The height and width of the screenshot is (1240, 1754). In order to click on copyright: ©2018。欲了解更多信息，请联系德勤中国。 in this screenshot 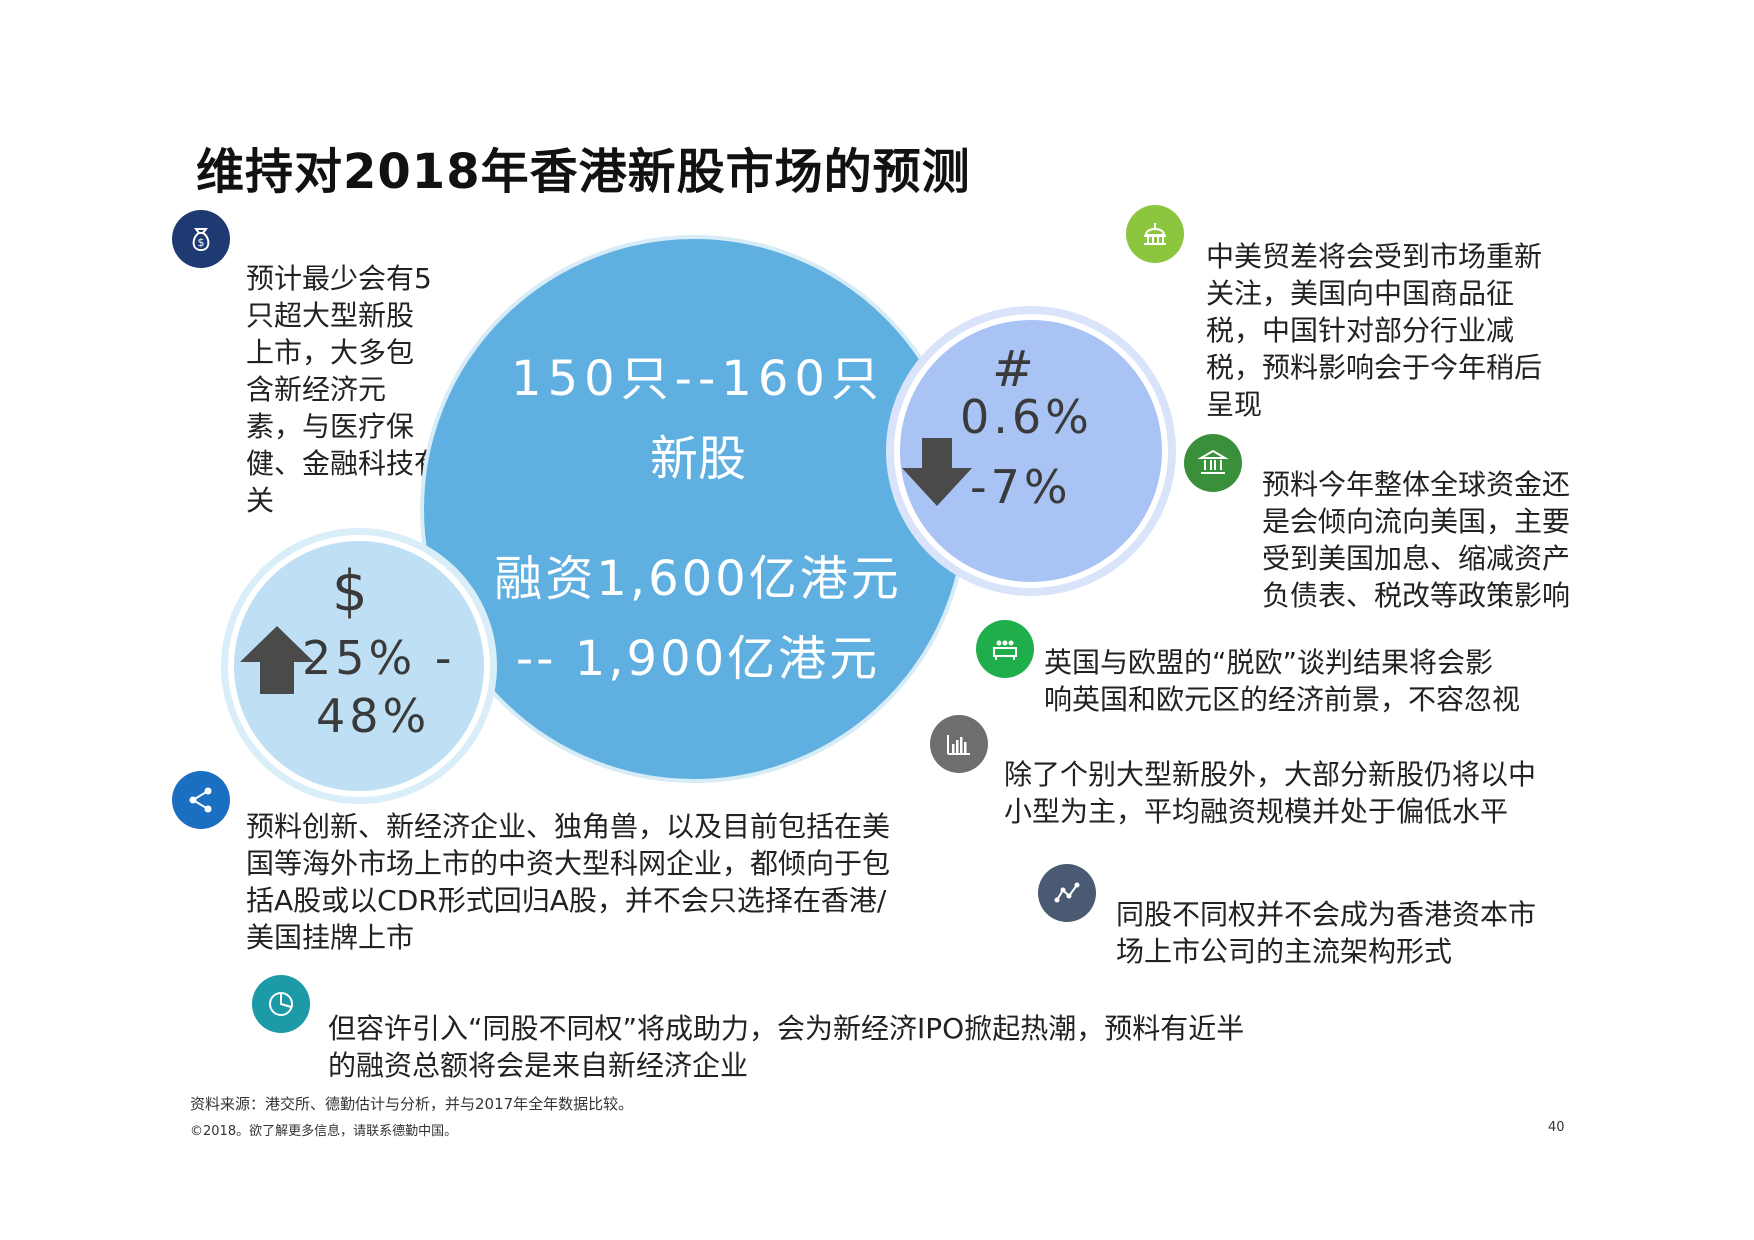, I will do `click(324, 1131)`.